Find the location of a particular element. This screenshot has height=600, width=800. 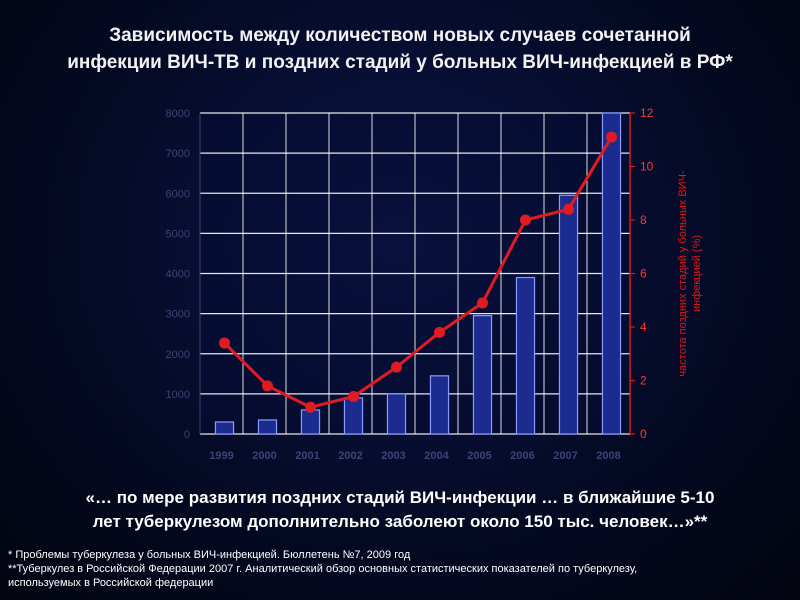

y-tick-label-left: 0 is located at coordinates (187, 435).